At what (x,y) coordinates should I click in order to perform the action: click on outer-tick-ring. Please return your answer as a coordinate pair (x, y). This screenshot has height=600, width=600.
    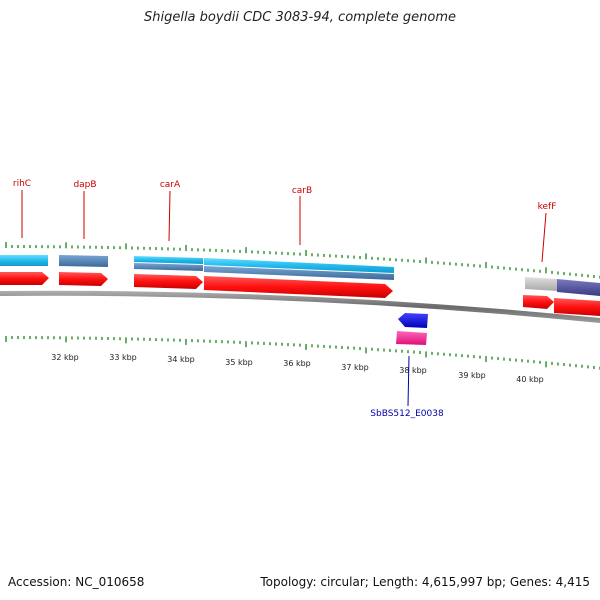
    Looking at the image, I should click on (302, 260).